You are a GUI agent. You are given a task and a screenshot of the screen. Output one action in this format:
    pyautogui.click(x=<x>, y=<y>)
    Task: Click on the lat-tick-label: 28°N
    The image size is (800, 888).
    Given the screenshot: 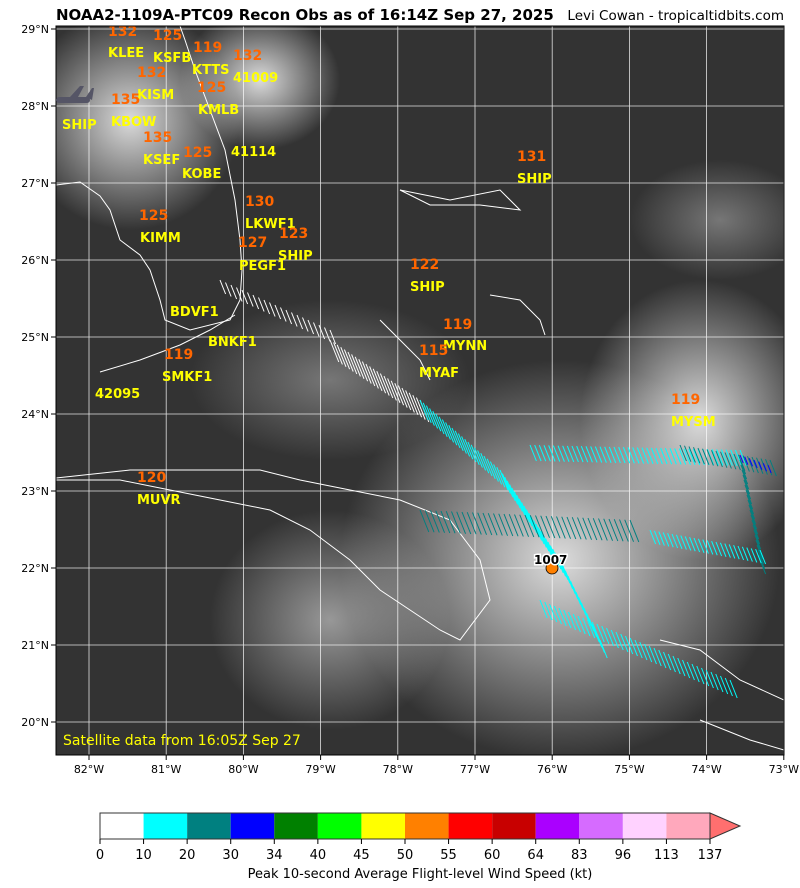 What is the action you would take?
    pyautogui.click(x=35, y=106)
    